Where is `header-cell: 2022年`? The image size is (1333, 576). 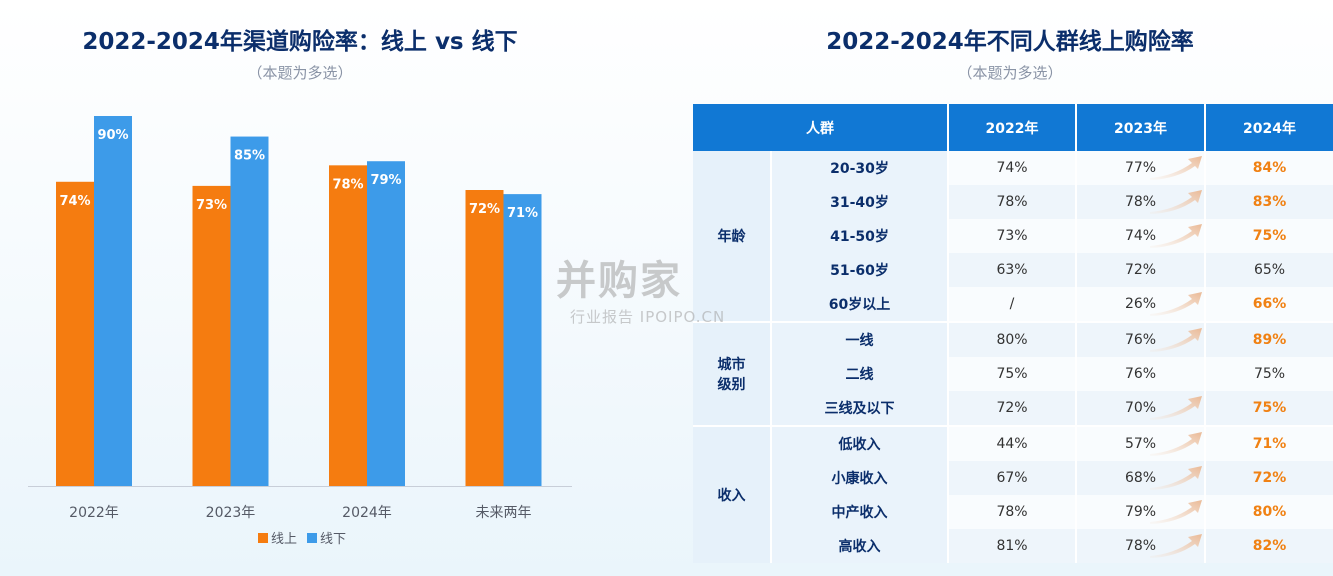 header-cell: 2022年 is located at coordinates (1011, 127).